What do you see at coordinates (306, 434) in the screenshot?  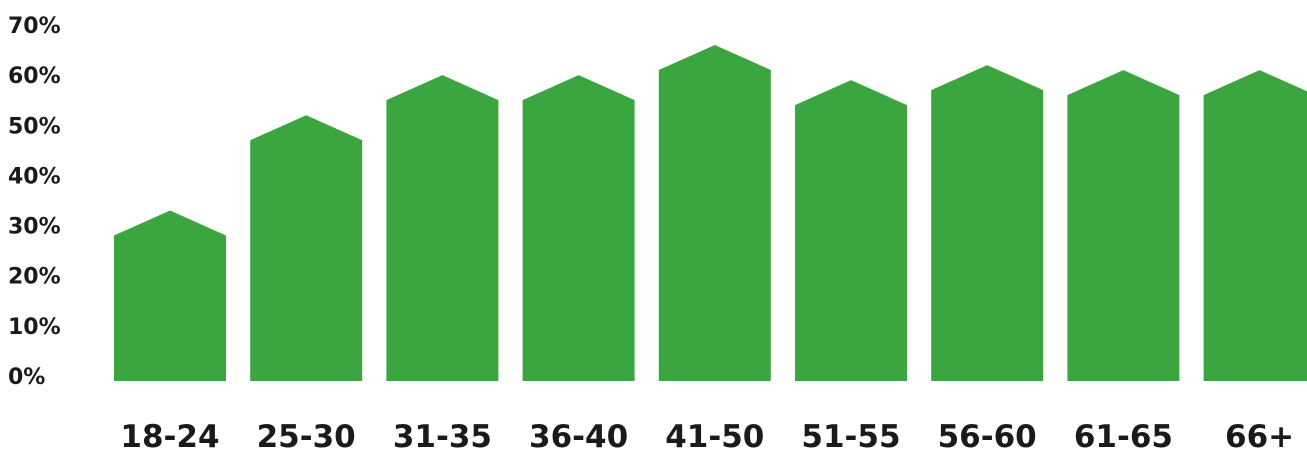 I see `x-tick-label: 25-30` at bounding box center [306, 434].